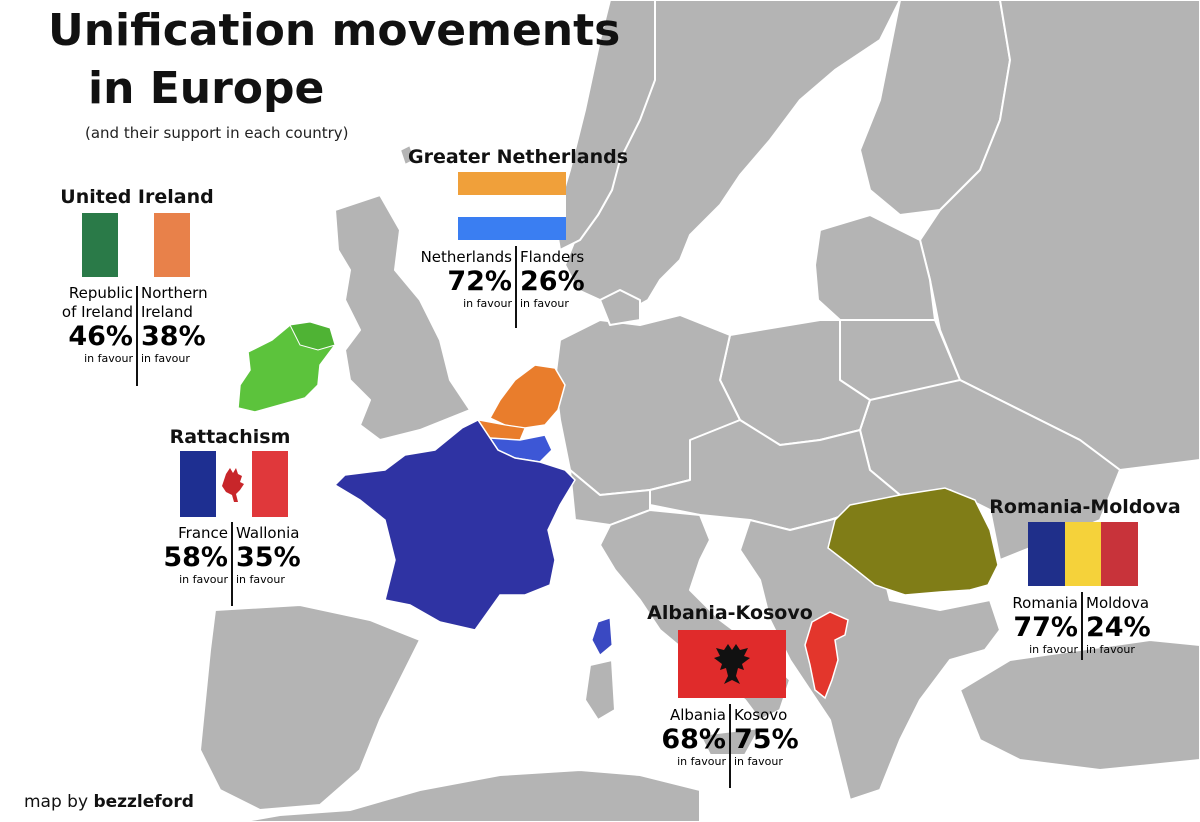 The width and height of the screenshot is (1200, 822). I want to click on romania-moldova-heading: Romania-Moldova, so click(1085, 507).